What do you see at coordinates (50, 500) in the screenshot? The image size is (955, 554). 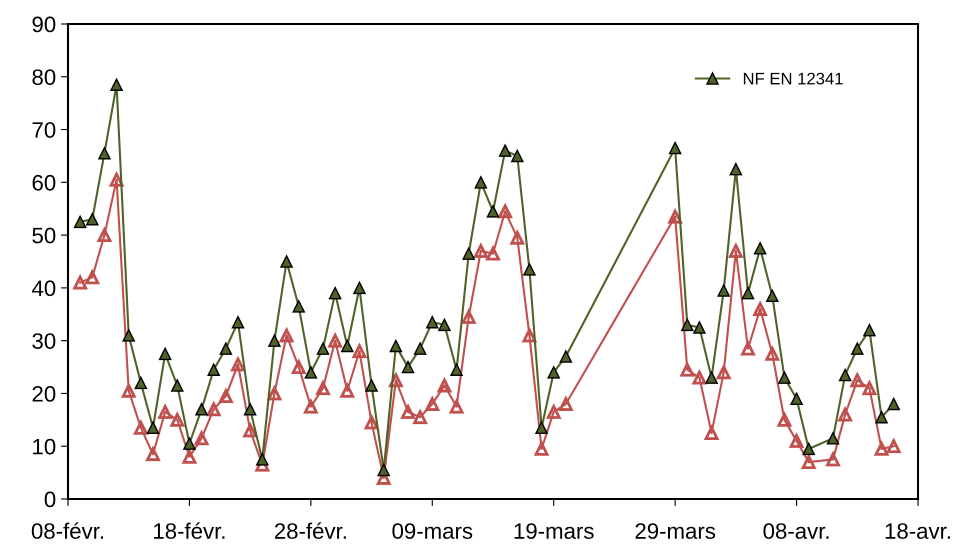 I see `y-tick-label: 0` at bounding box center [50, 500].